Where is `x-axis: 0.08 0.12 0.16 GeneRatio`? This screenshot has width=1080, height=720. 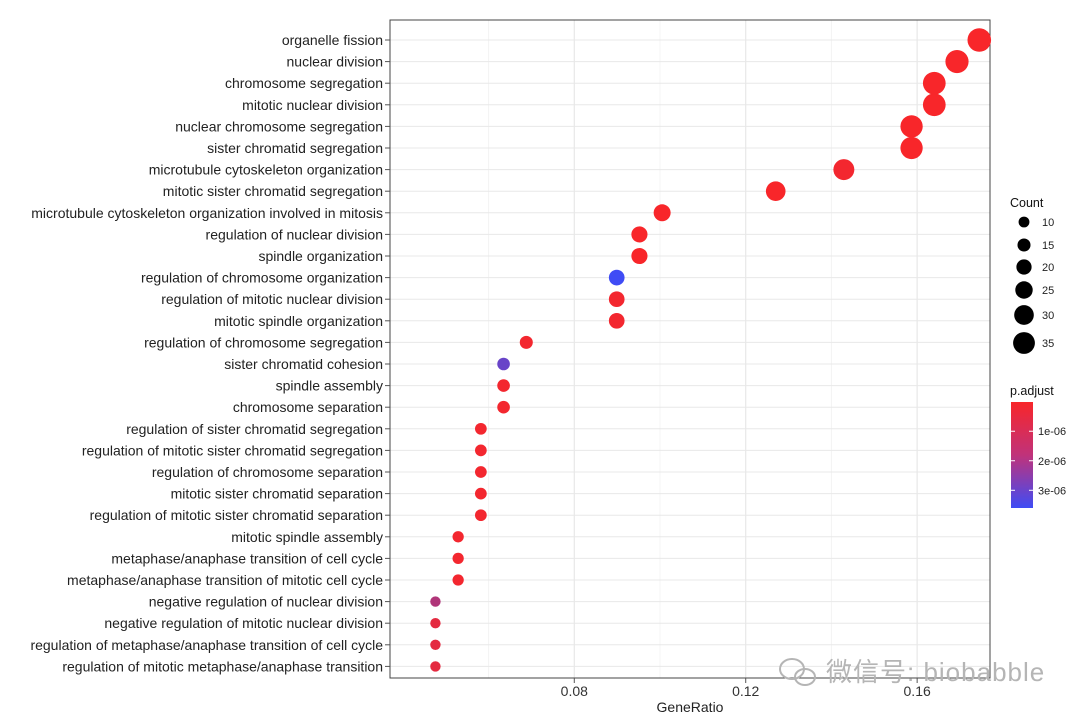
x-axis: 0.08 0.12 0.16 GeneRatio is located at coordinates (746, 696).